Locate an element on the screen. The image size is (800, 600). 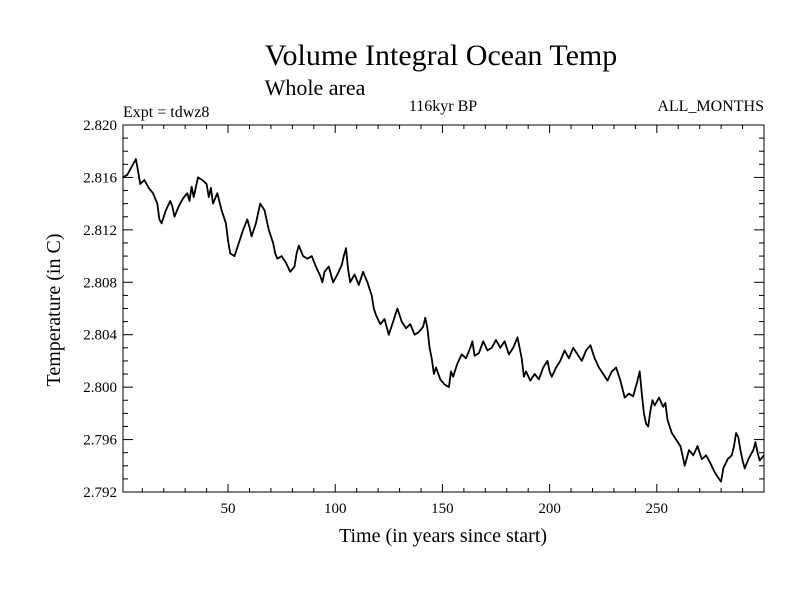
x-tick-label: 200 is located at coordinates (549, 509).